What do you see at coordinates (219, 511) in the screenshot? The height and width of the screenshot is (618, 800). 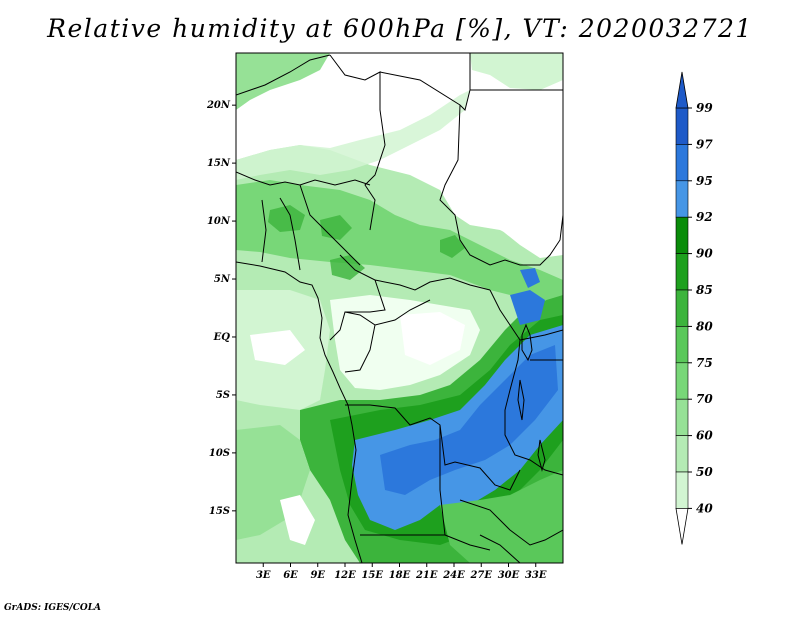 I see `lat-tick-label: 15S` at bounding box center [219, 511].